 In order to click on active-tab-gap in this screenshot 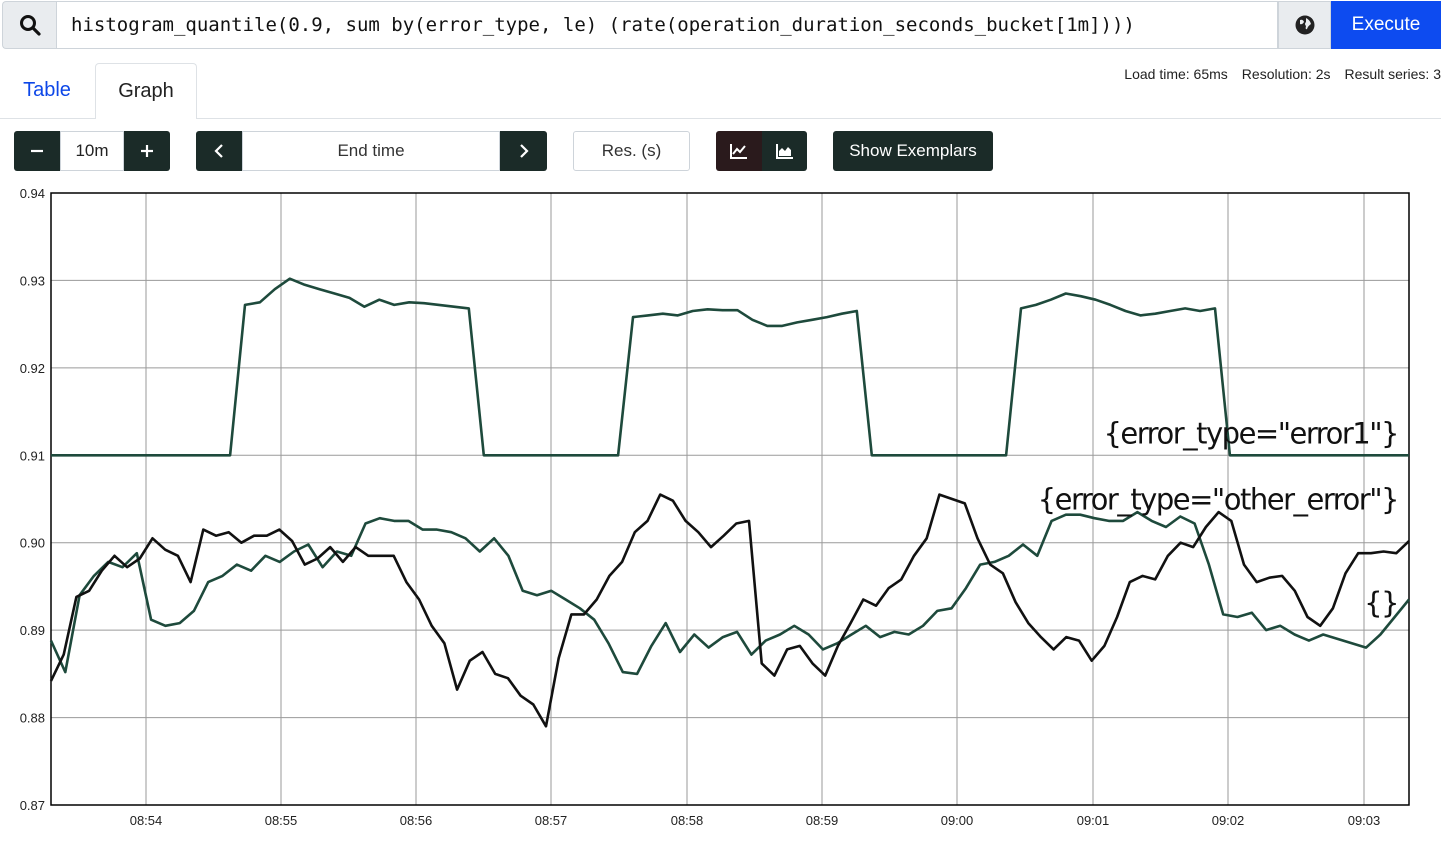, I will do `click(146, 118)`.